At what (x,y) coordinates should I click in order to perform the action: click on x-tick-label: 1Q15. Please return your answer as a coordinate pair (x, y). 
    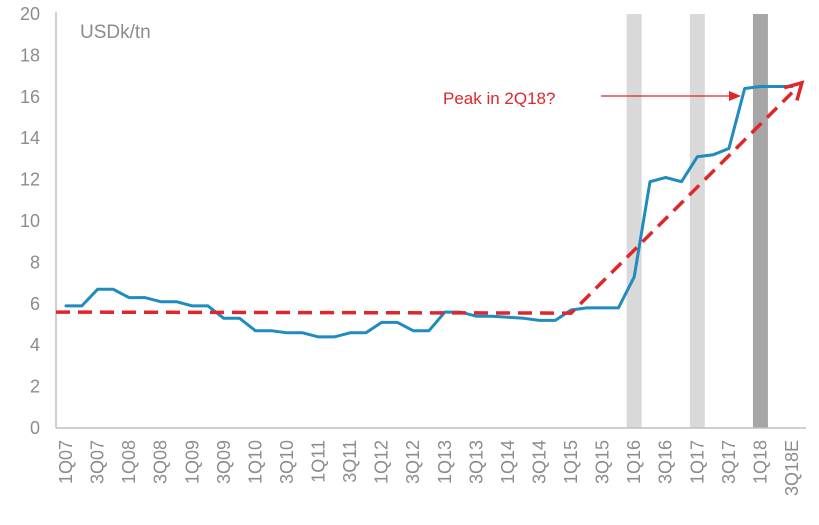
    Looking at the image, I should click on (571, 462).